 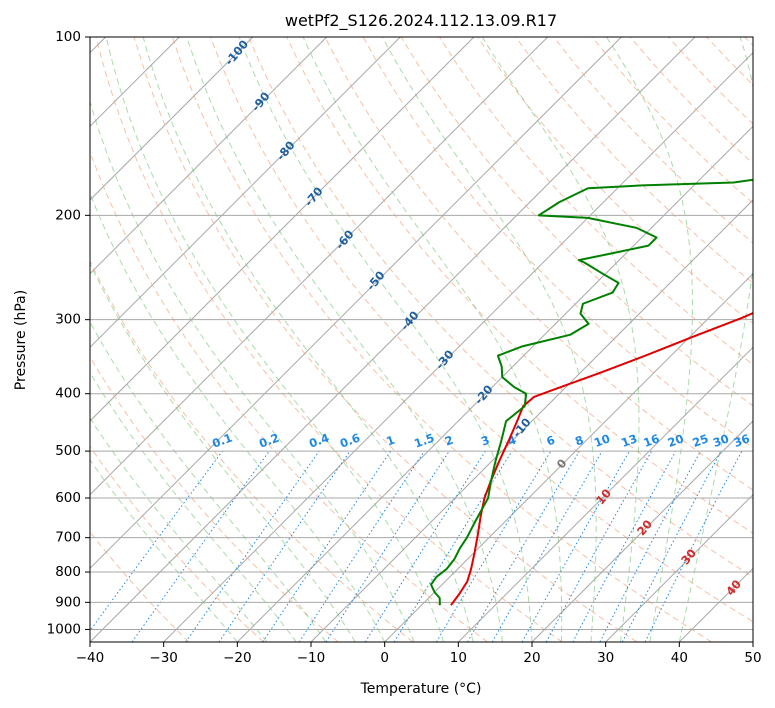 What do you see at coordinates (163, 658) in the screenshot?
I see `x-tick-label: −30` at bounding box center [163, 658].